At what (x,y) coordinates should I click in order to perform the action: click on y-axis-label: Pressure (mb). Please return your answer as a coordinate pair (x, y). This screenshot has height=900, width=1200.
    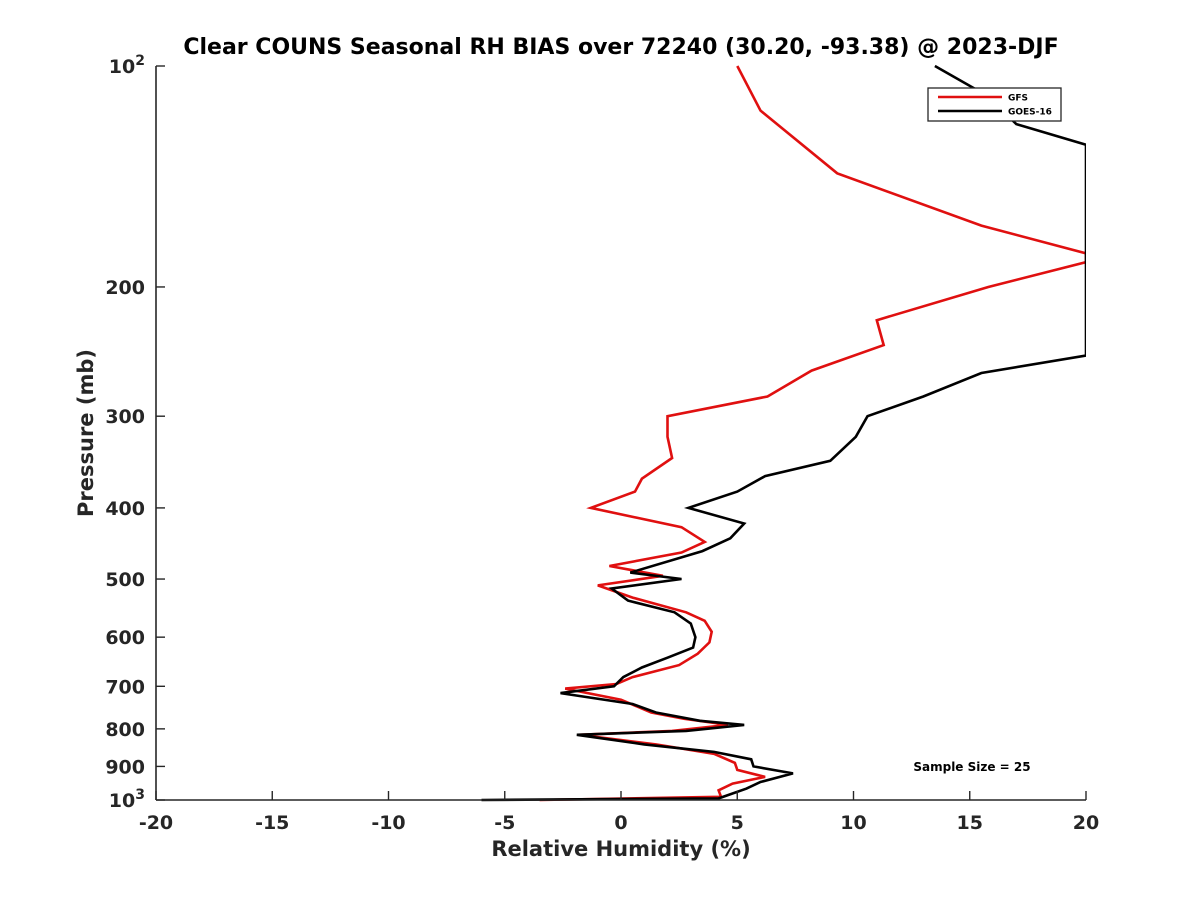
    Looking at the image, I should click on (86, 433).